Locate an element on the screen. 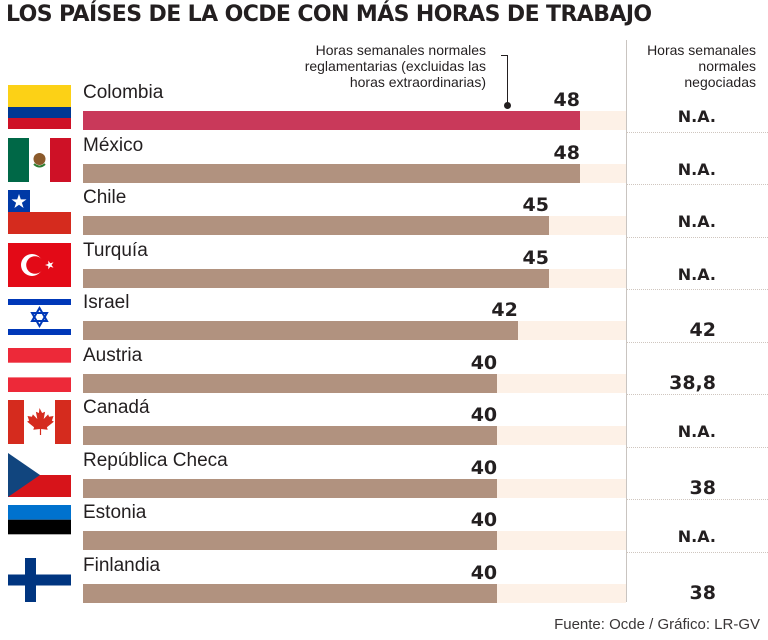 This screenshot has width=768, height=640. source-credit: Fuente: Ocde / Gráfico: LR-GV is located at coordinates (657, 624).